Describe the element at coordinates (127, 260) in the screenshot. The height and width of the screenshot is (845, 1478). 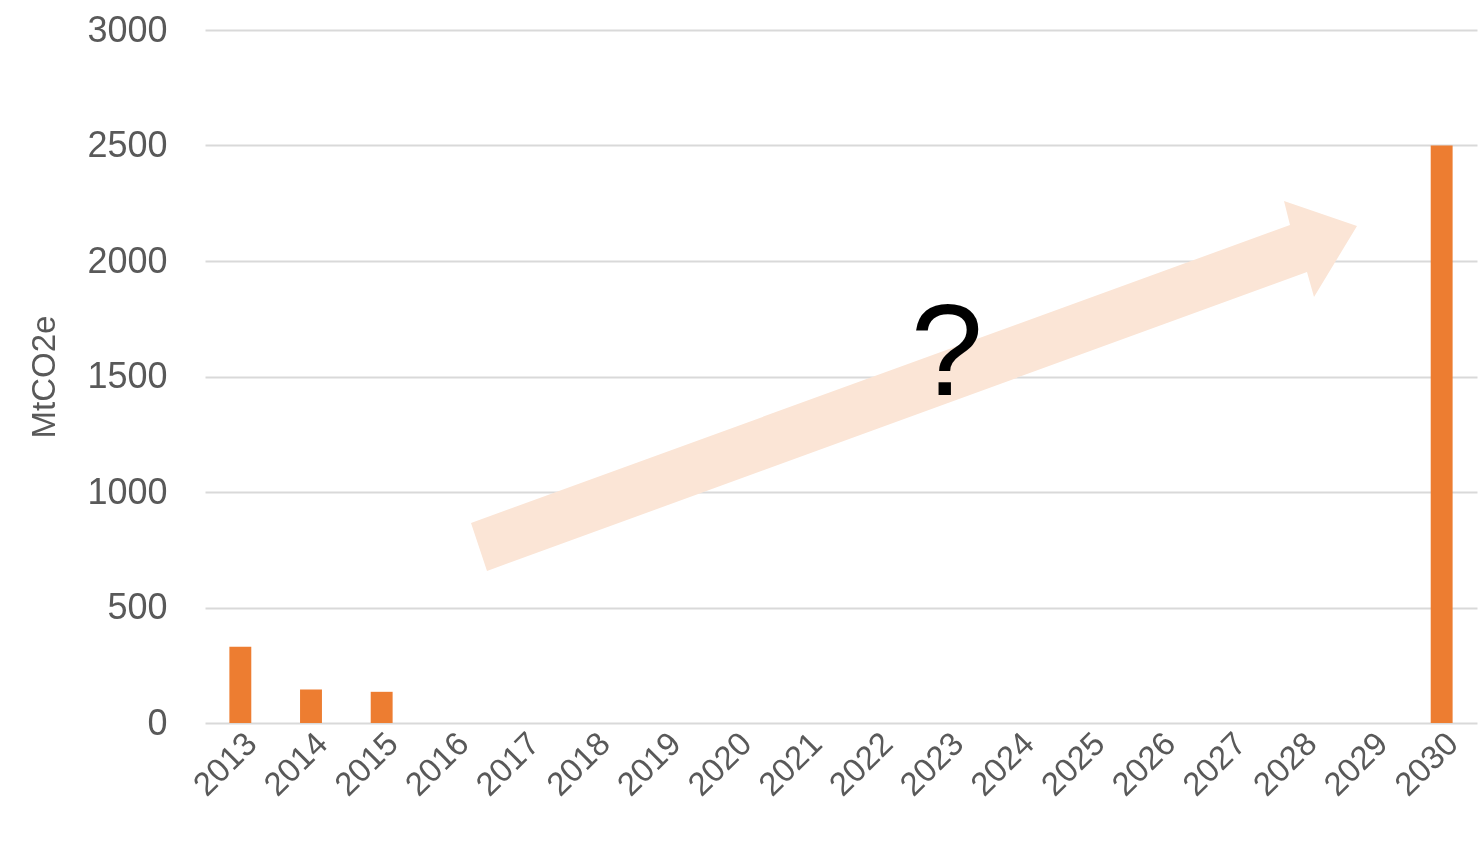
I see `y-tick-label: 2000` at that location.